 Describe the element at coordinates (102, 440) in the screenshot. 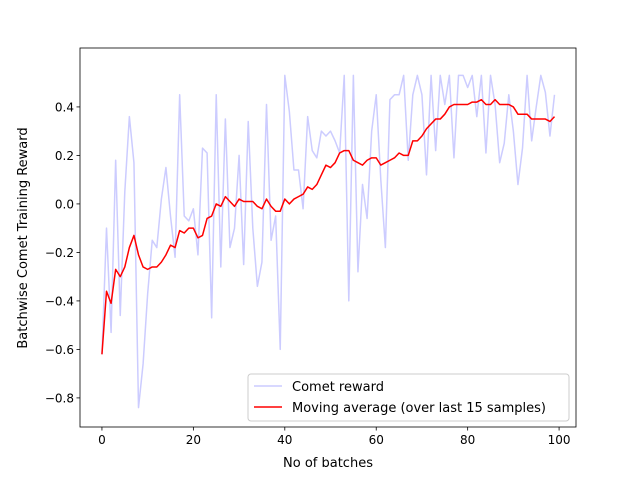

I see `x-tick-label: 0` at that location.